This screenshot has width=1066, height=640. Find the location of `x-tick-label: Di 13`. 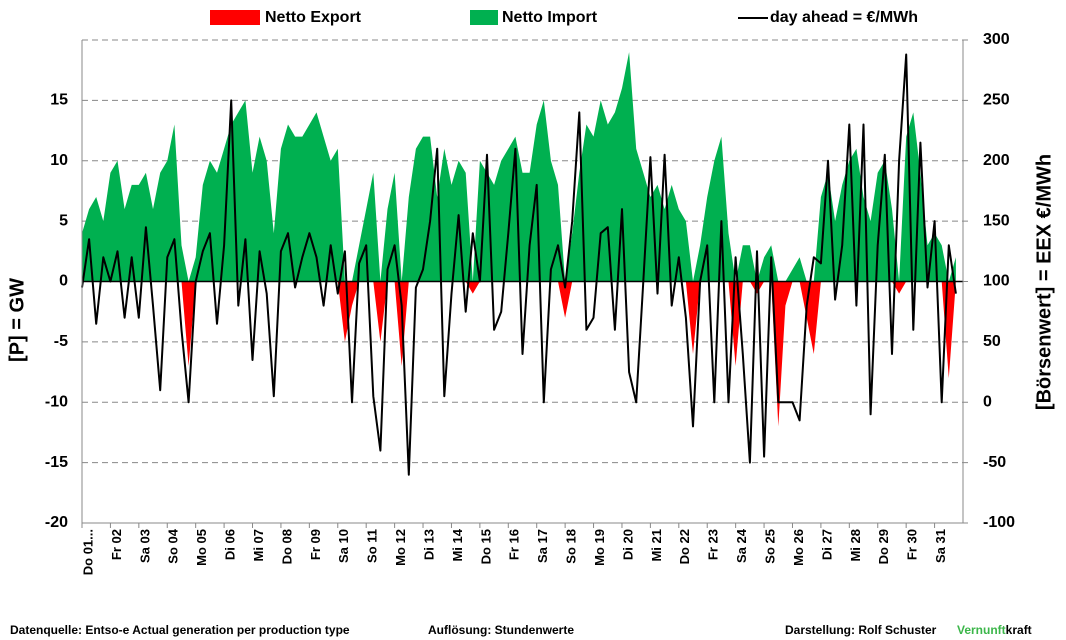

x-tick-label: Di 13 is located at coordinates (428, 544).